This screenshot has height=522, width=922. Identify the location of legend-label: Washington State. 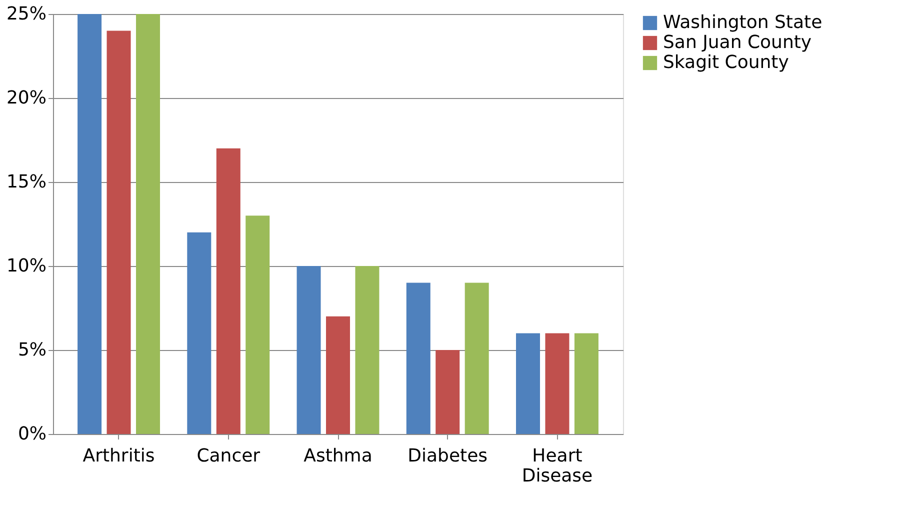
(742, 22).